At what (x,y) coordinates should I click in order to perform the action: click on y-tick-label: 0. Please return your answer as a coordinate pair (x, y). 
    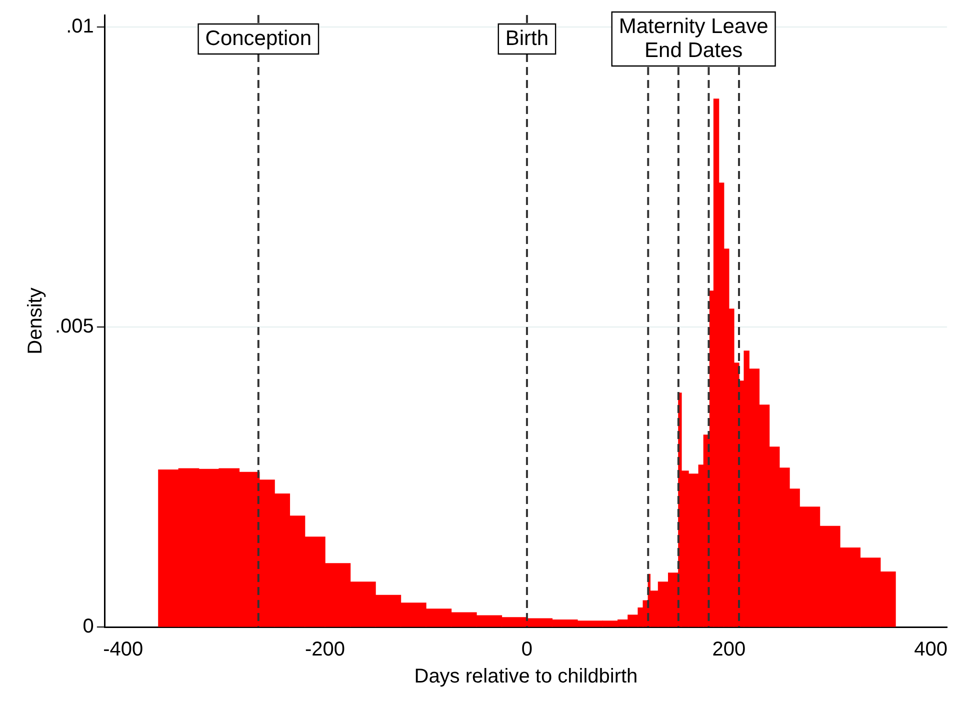
    Looking at the image, I should click on (88, 627).